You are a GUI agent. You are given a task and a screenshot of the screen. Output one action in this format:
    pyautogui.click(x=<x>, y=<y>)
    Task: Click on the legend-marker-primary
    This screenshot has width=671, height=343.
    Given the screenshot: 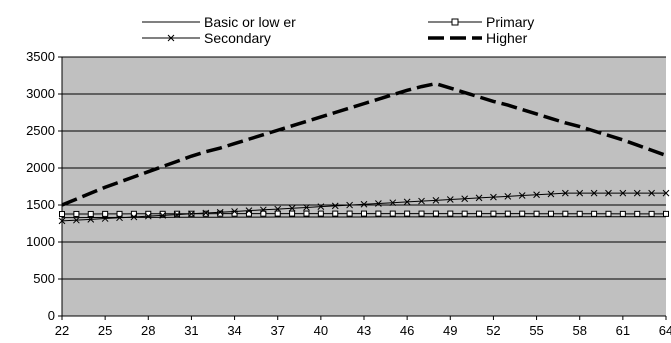 What is the action you would take?
    pyautogui.click(x=455, y=22)
    